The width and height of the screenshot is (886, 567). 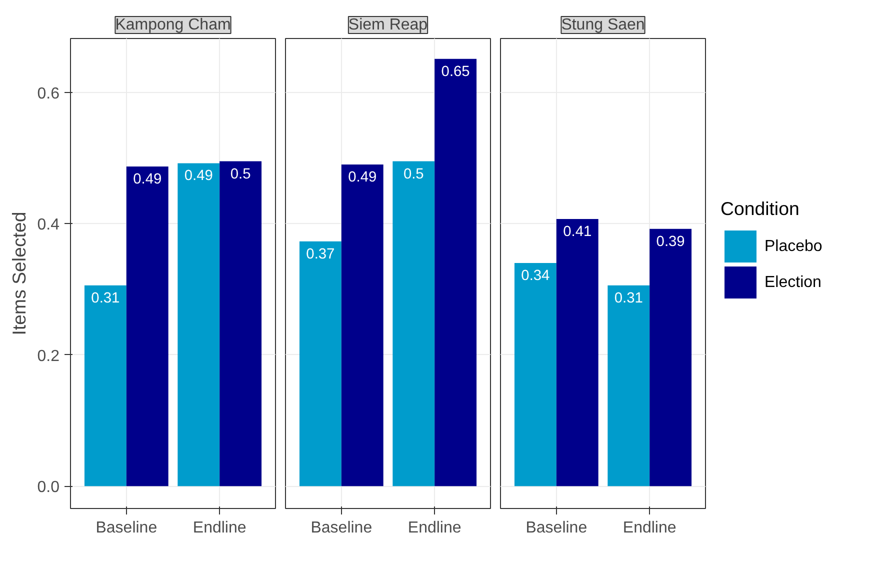 I want to click on y-tick-label: 0.0, so click(x=48, y=487).